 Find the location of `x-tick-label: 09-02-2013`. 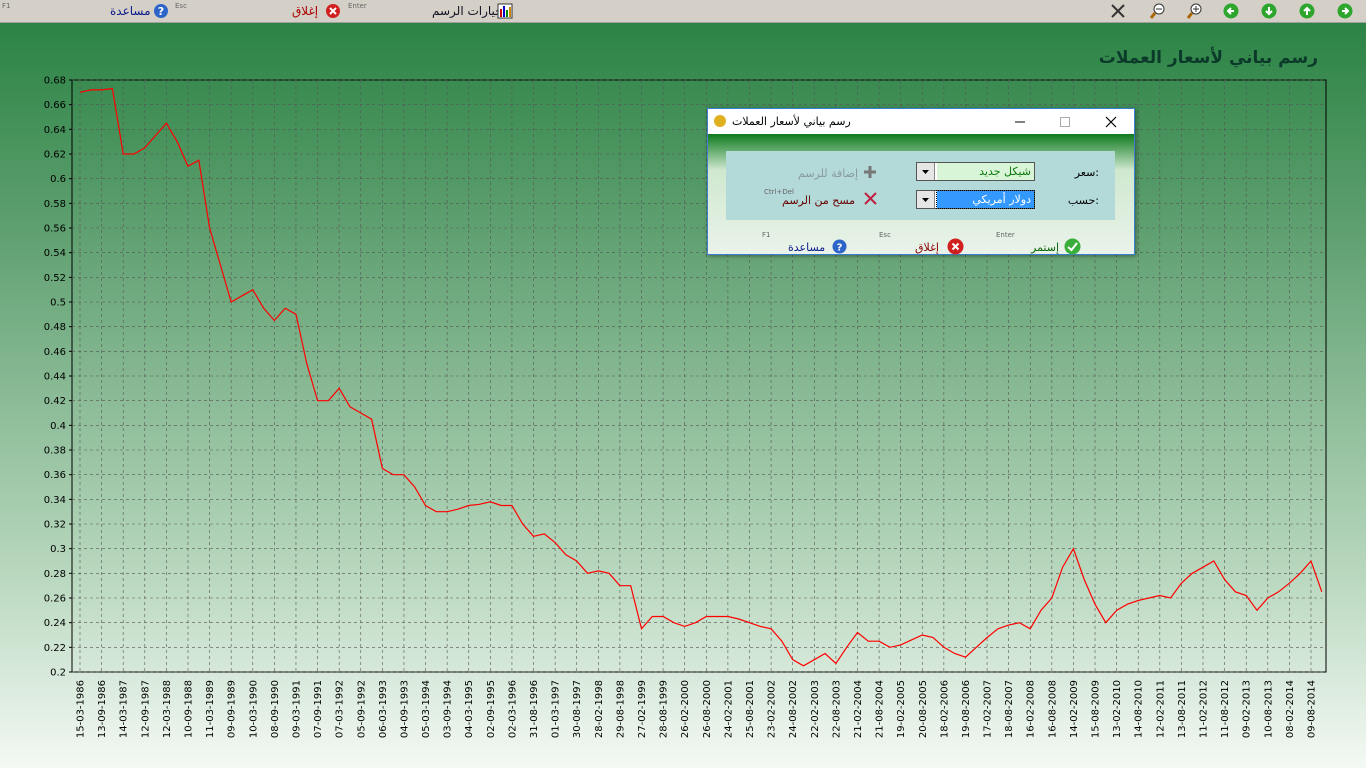

x-tick-label: 09-02-2013 is located at coordinates (1247, 709).